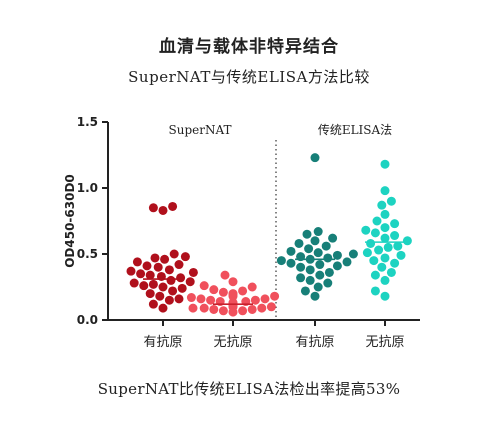 The width and height of the screenshot is (498, 426). I want to click on y-tick-label: 1.0, so click(87, 188).